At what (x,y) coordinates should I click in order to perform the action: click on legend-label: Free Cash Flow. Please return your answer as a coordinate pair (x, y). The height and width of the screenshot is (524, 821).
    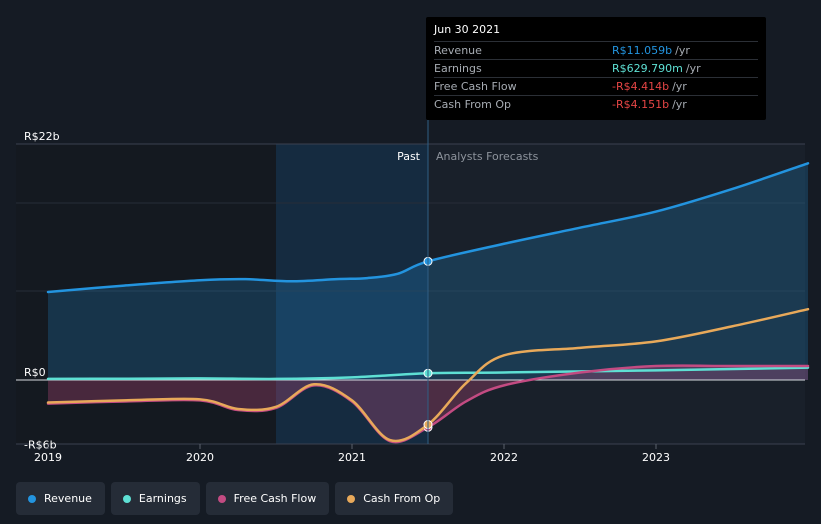
    Looking at the image, I should click on (275, 498).